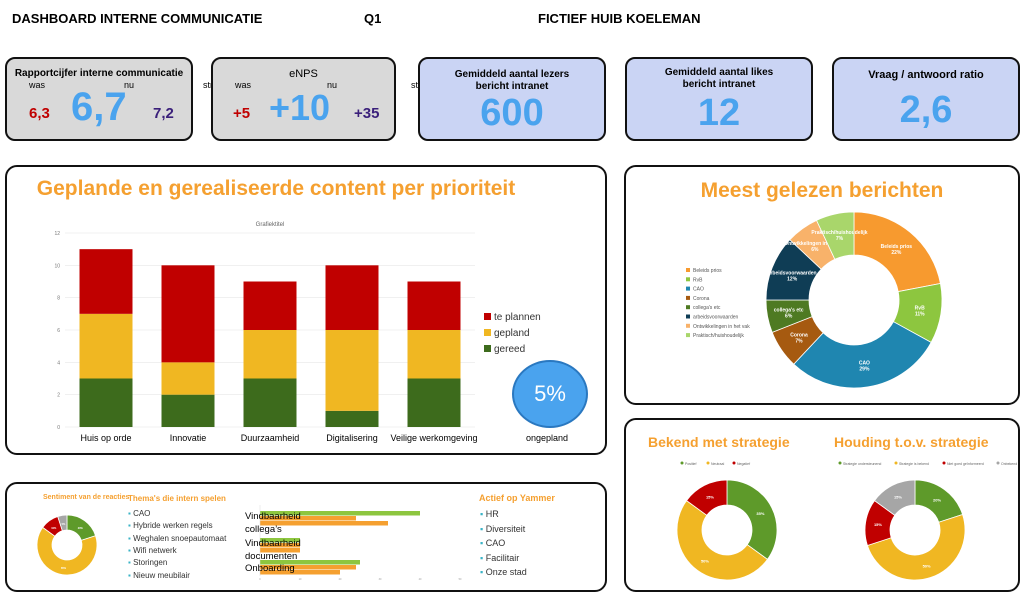 This screenshot has height=597, width=1024. I want to click on legend-label: Positief, so click(691, 464).